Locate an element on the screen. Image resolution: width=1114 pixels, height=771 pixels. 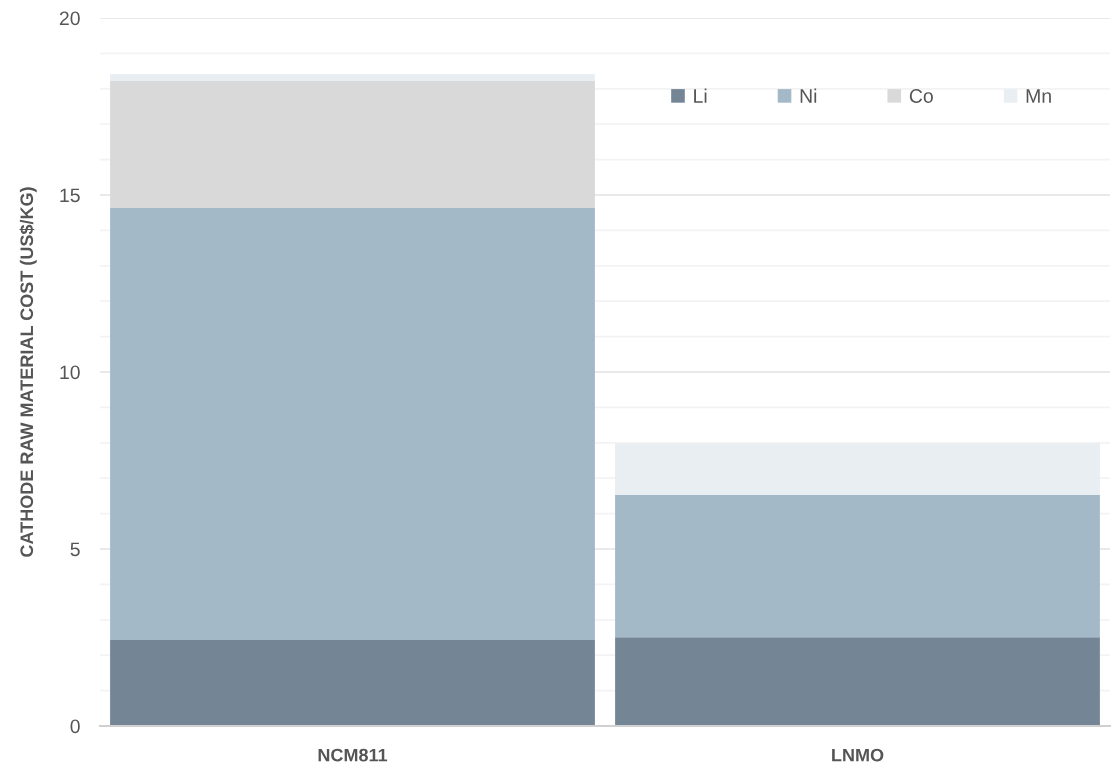
y-tick-label: 10 is located at coordinates (70, 372).